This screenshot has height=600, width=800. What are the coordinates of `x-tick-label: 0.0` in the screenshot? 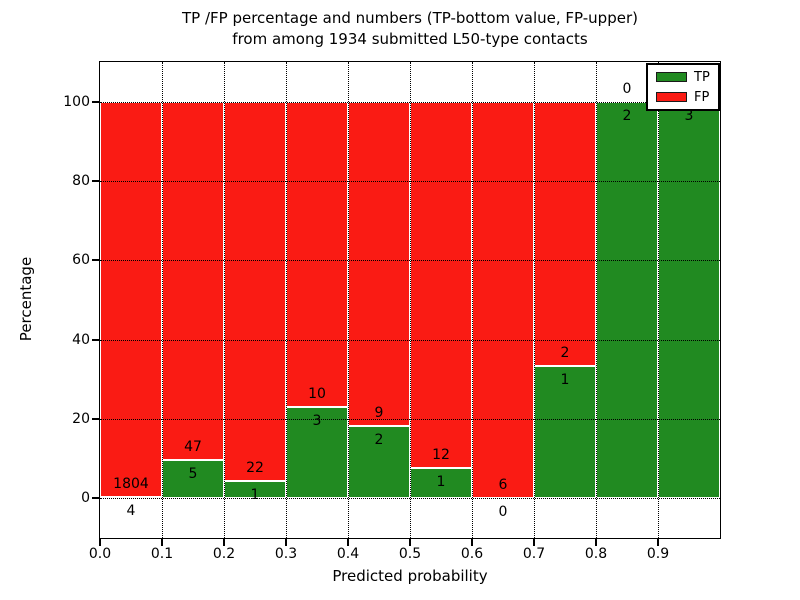 It's located at (100, 554).